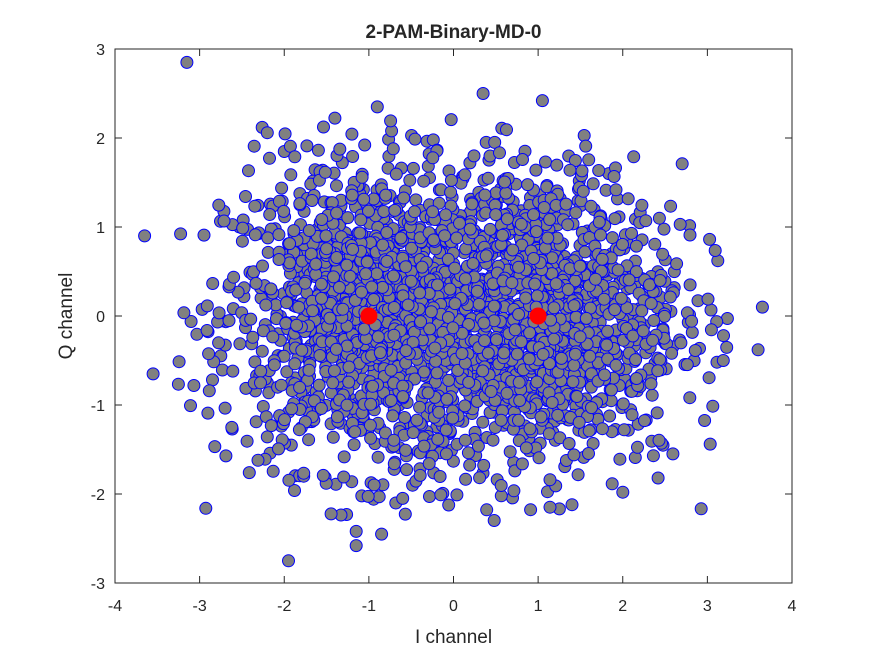 Image resolution: width=875 pixels, height=656 pixels. Describe the element at coordinates (66, 316) in the screenshot. I see `y-axis-label: Q channel` at that location.